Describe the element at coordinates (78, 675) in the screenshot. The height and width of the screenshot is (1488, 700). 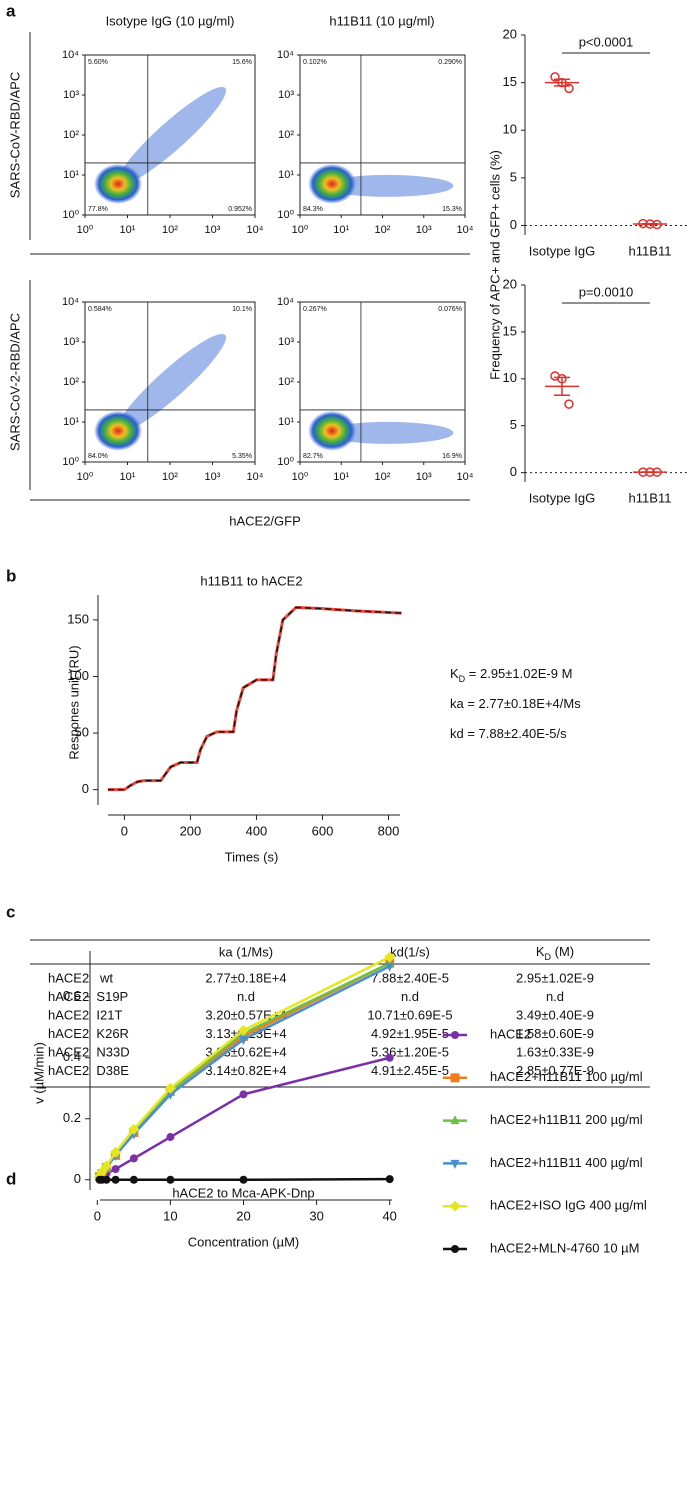
I see `y-tick-label: 100` at that location.